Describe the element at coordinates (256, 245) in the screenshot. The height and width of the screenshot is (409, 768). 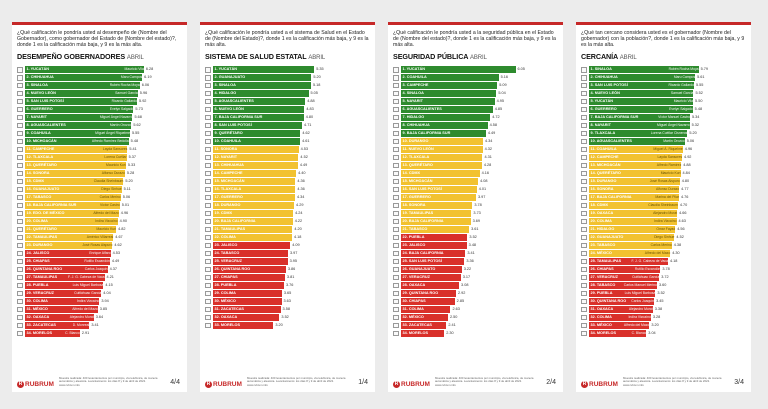
I see `bar: 23. JALISCO 4.09` at that location.